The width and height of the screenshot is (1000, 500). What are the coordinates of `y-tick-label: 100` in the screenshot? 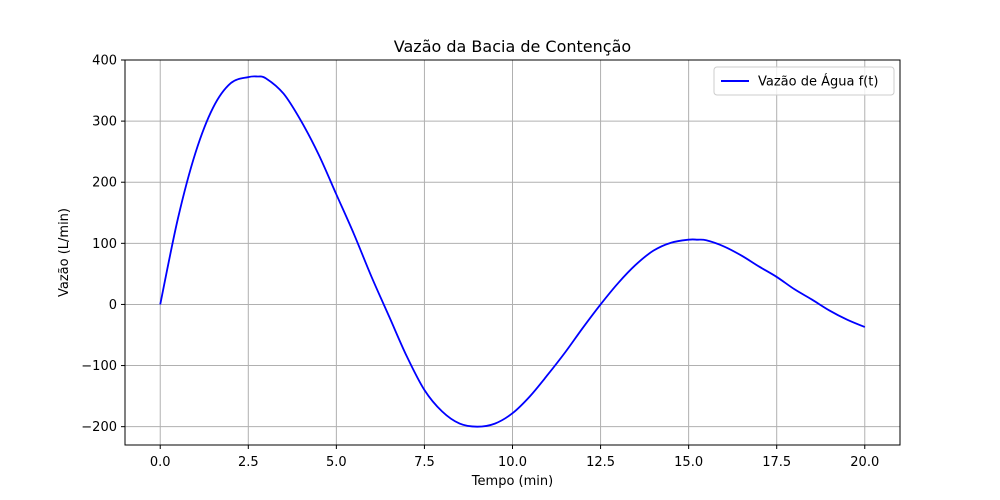 It's located at (104, 244).